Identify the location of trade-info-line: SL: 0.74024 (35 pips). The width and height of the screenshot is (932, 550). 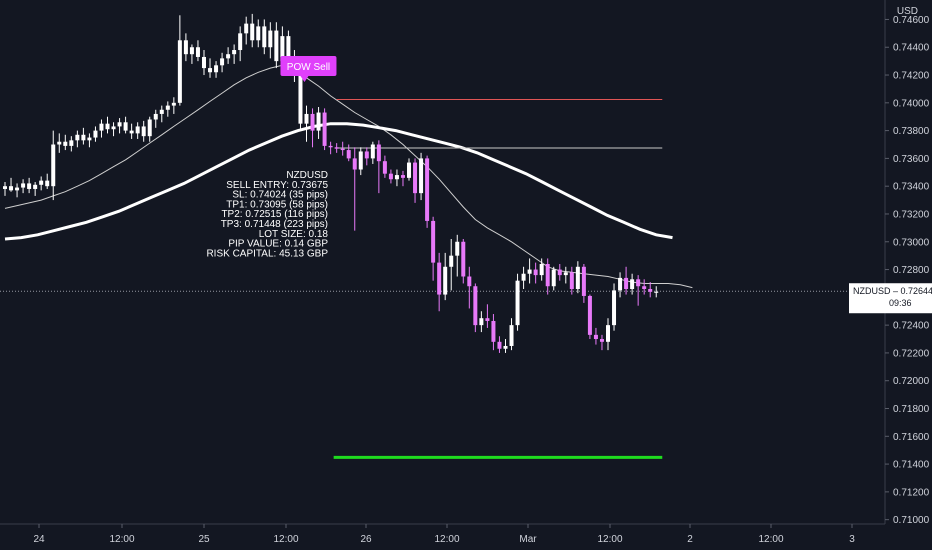
(280, 195).